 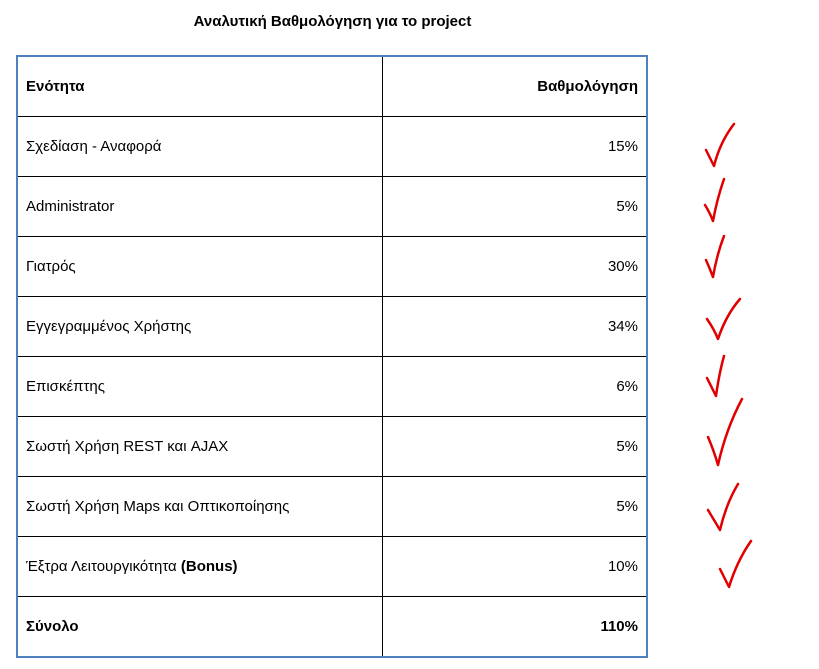 I want to click on table-row: Επισκέπτης 6%, so click(x=332, y=386).